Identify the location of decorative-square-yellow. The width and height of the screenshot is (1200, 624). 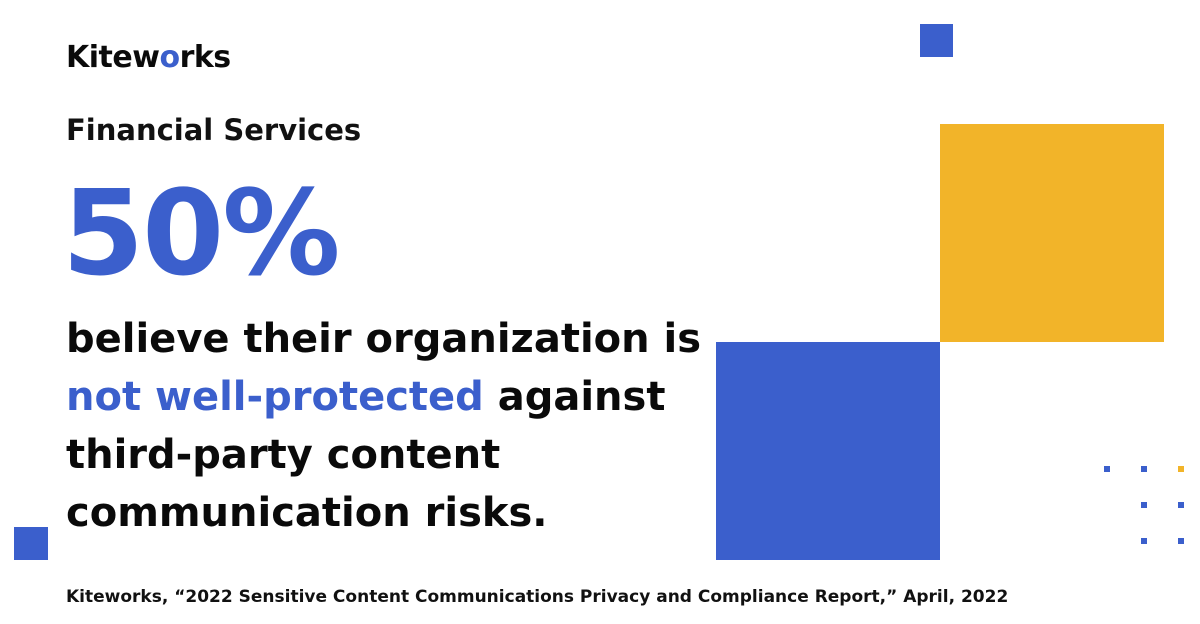
(1052, 233).